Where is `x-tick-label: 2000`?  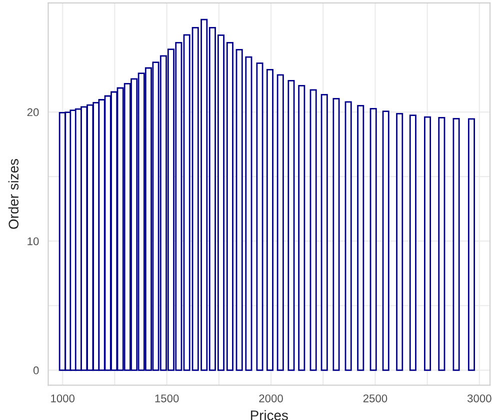 x-tick-label: 2000 is located at coordinates (271, 398).